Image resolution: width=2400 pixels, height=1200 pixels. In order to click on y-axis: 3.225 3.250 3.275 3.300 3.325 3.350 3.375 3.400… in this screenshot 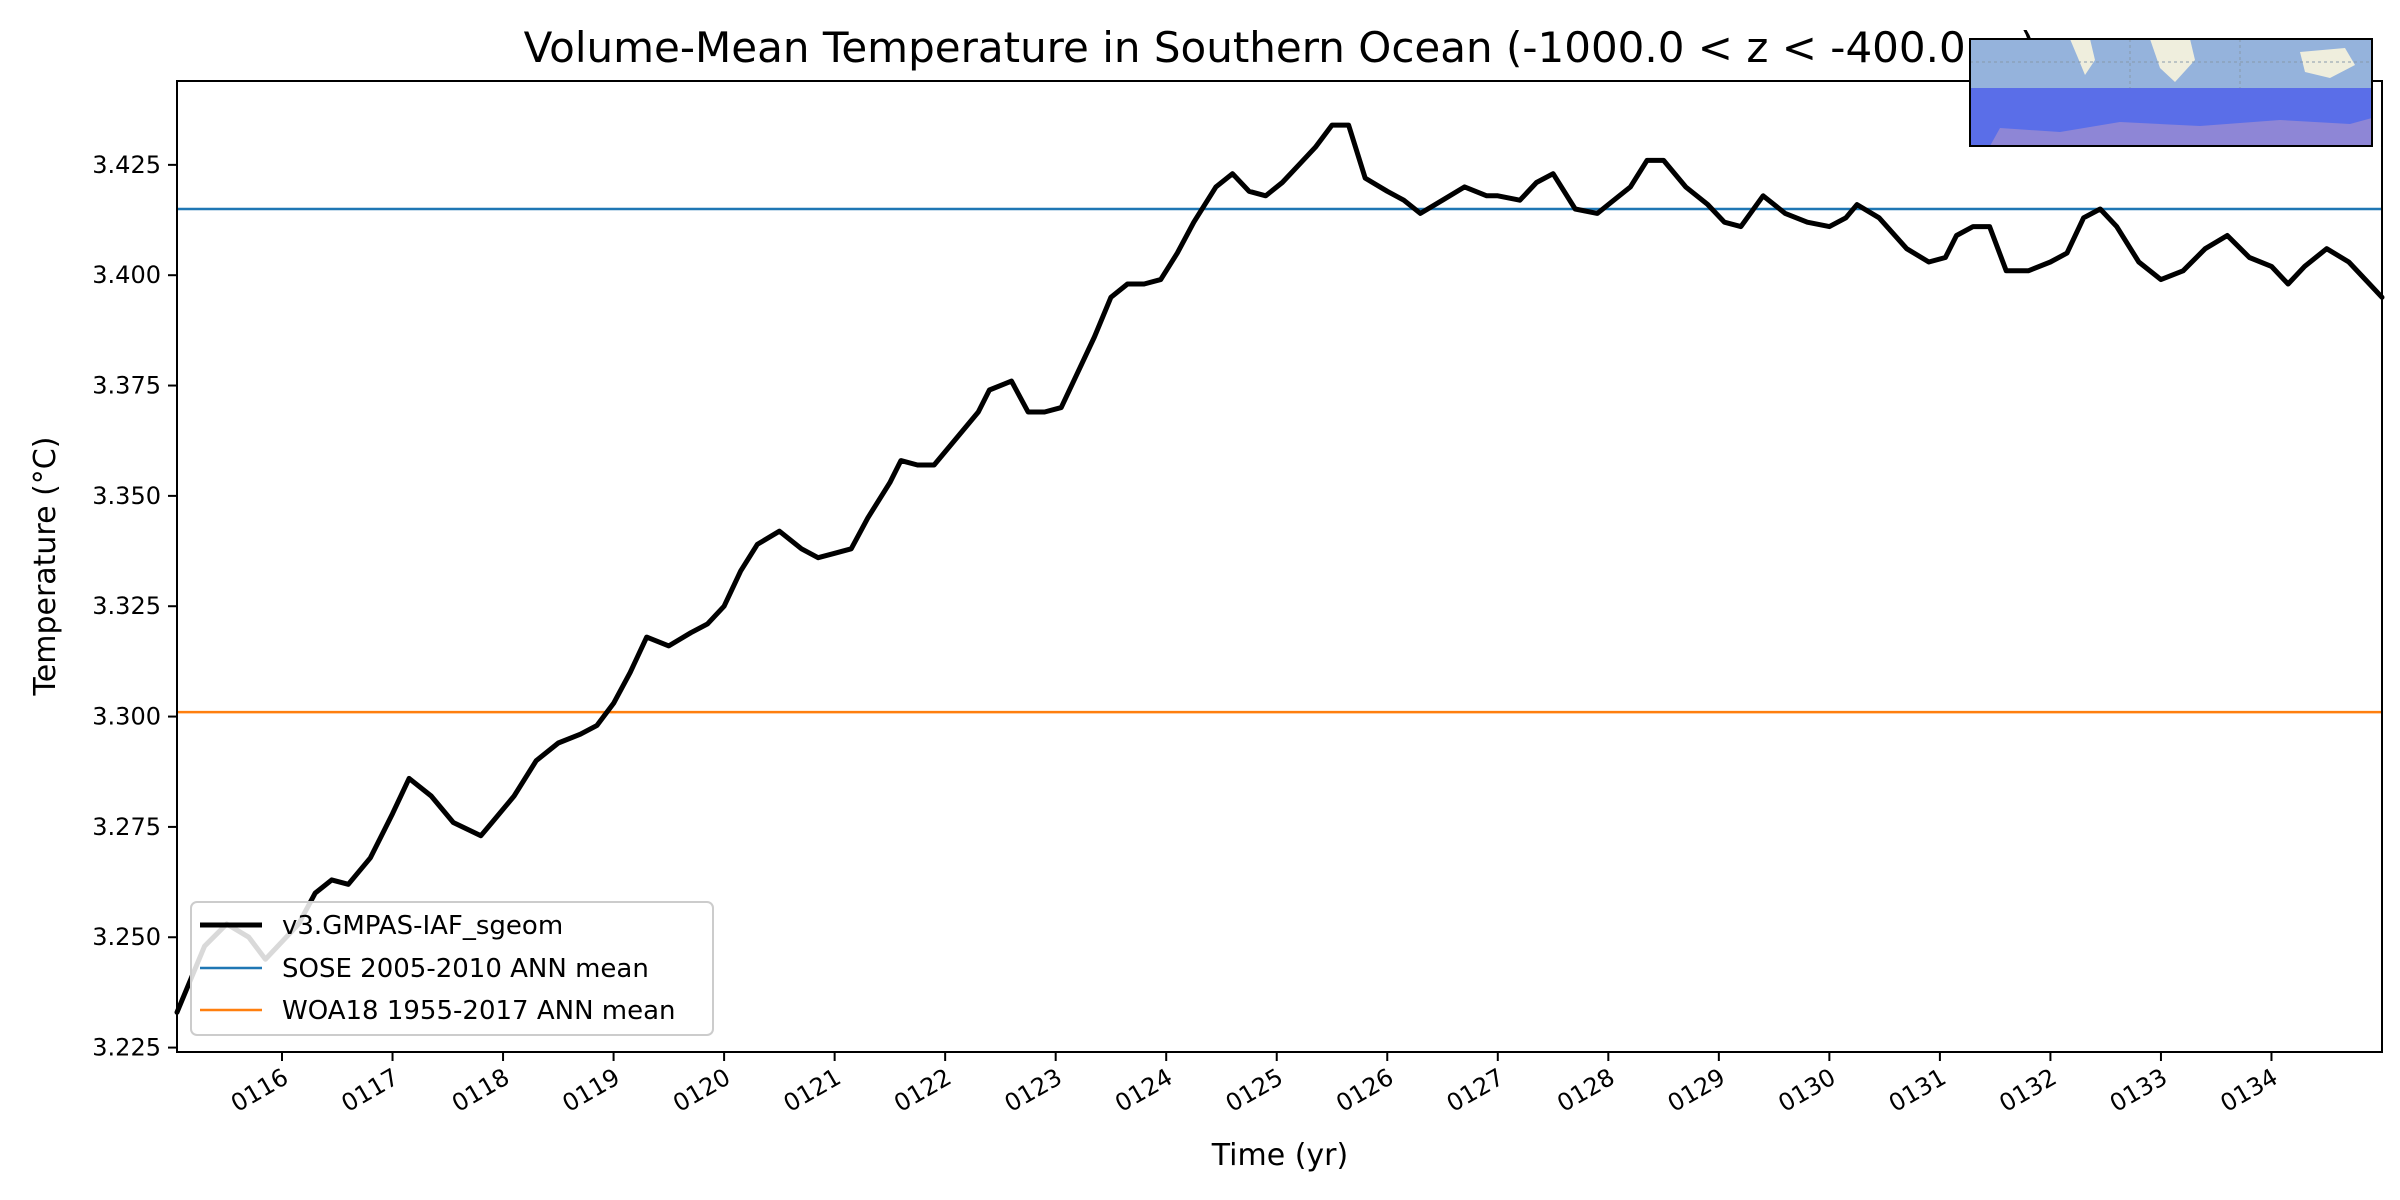, I will do `click(134, 606)`.